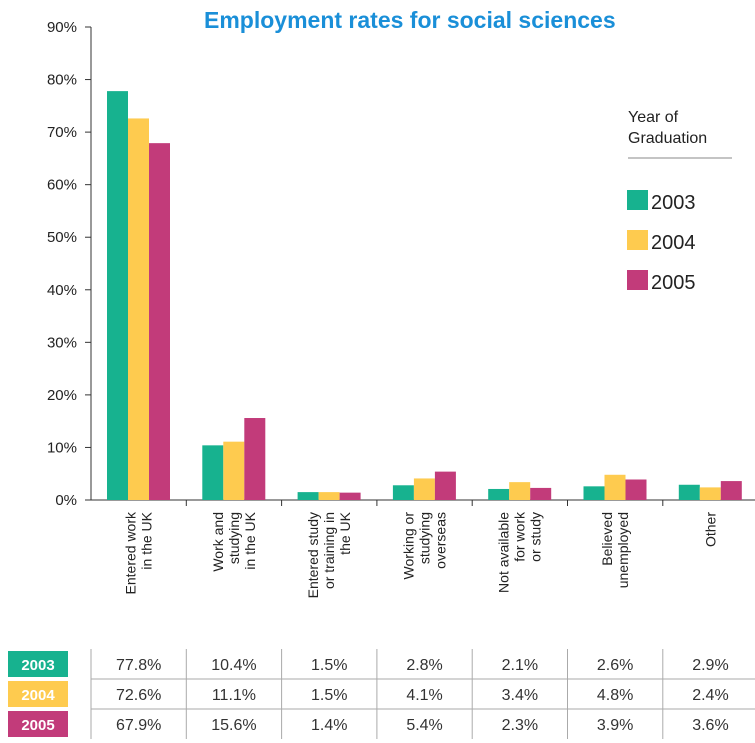  Describe the element at coordinates (673, 283) in the screenshot. I see `legend-label-2005: 2005` at that location.